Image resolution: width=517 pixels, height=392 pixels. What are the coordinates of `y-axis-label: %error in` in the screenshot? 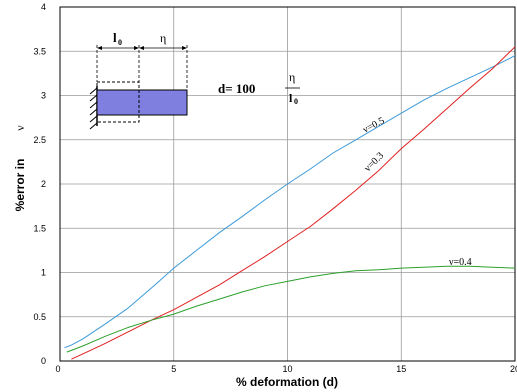 It's located at (20, 185).